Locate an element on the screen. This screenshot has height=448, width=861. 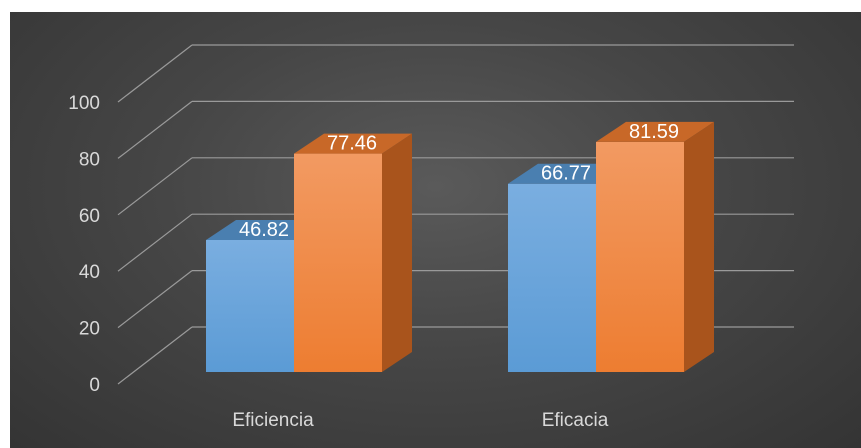
y-tick-label: 40 is located at coordinates (89, 272).